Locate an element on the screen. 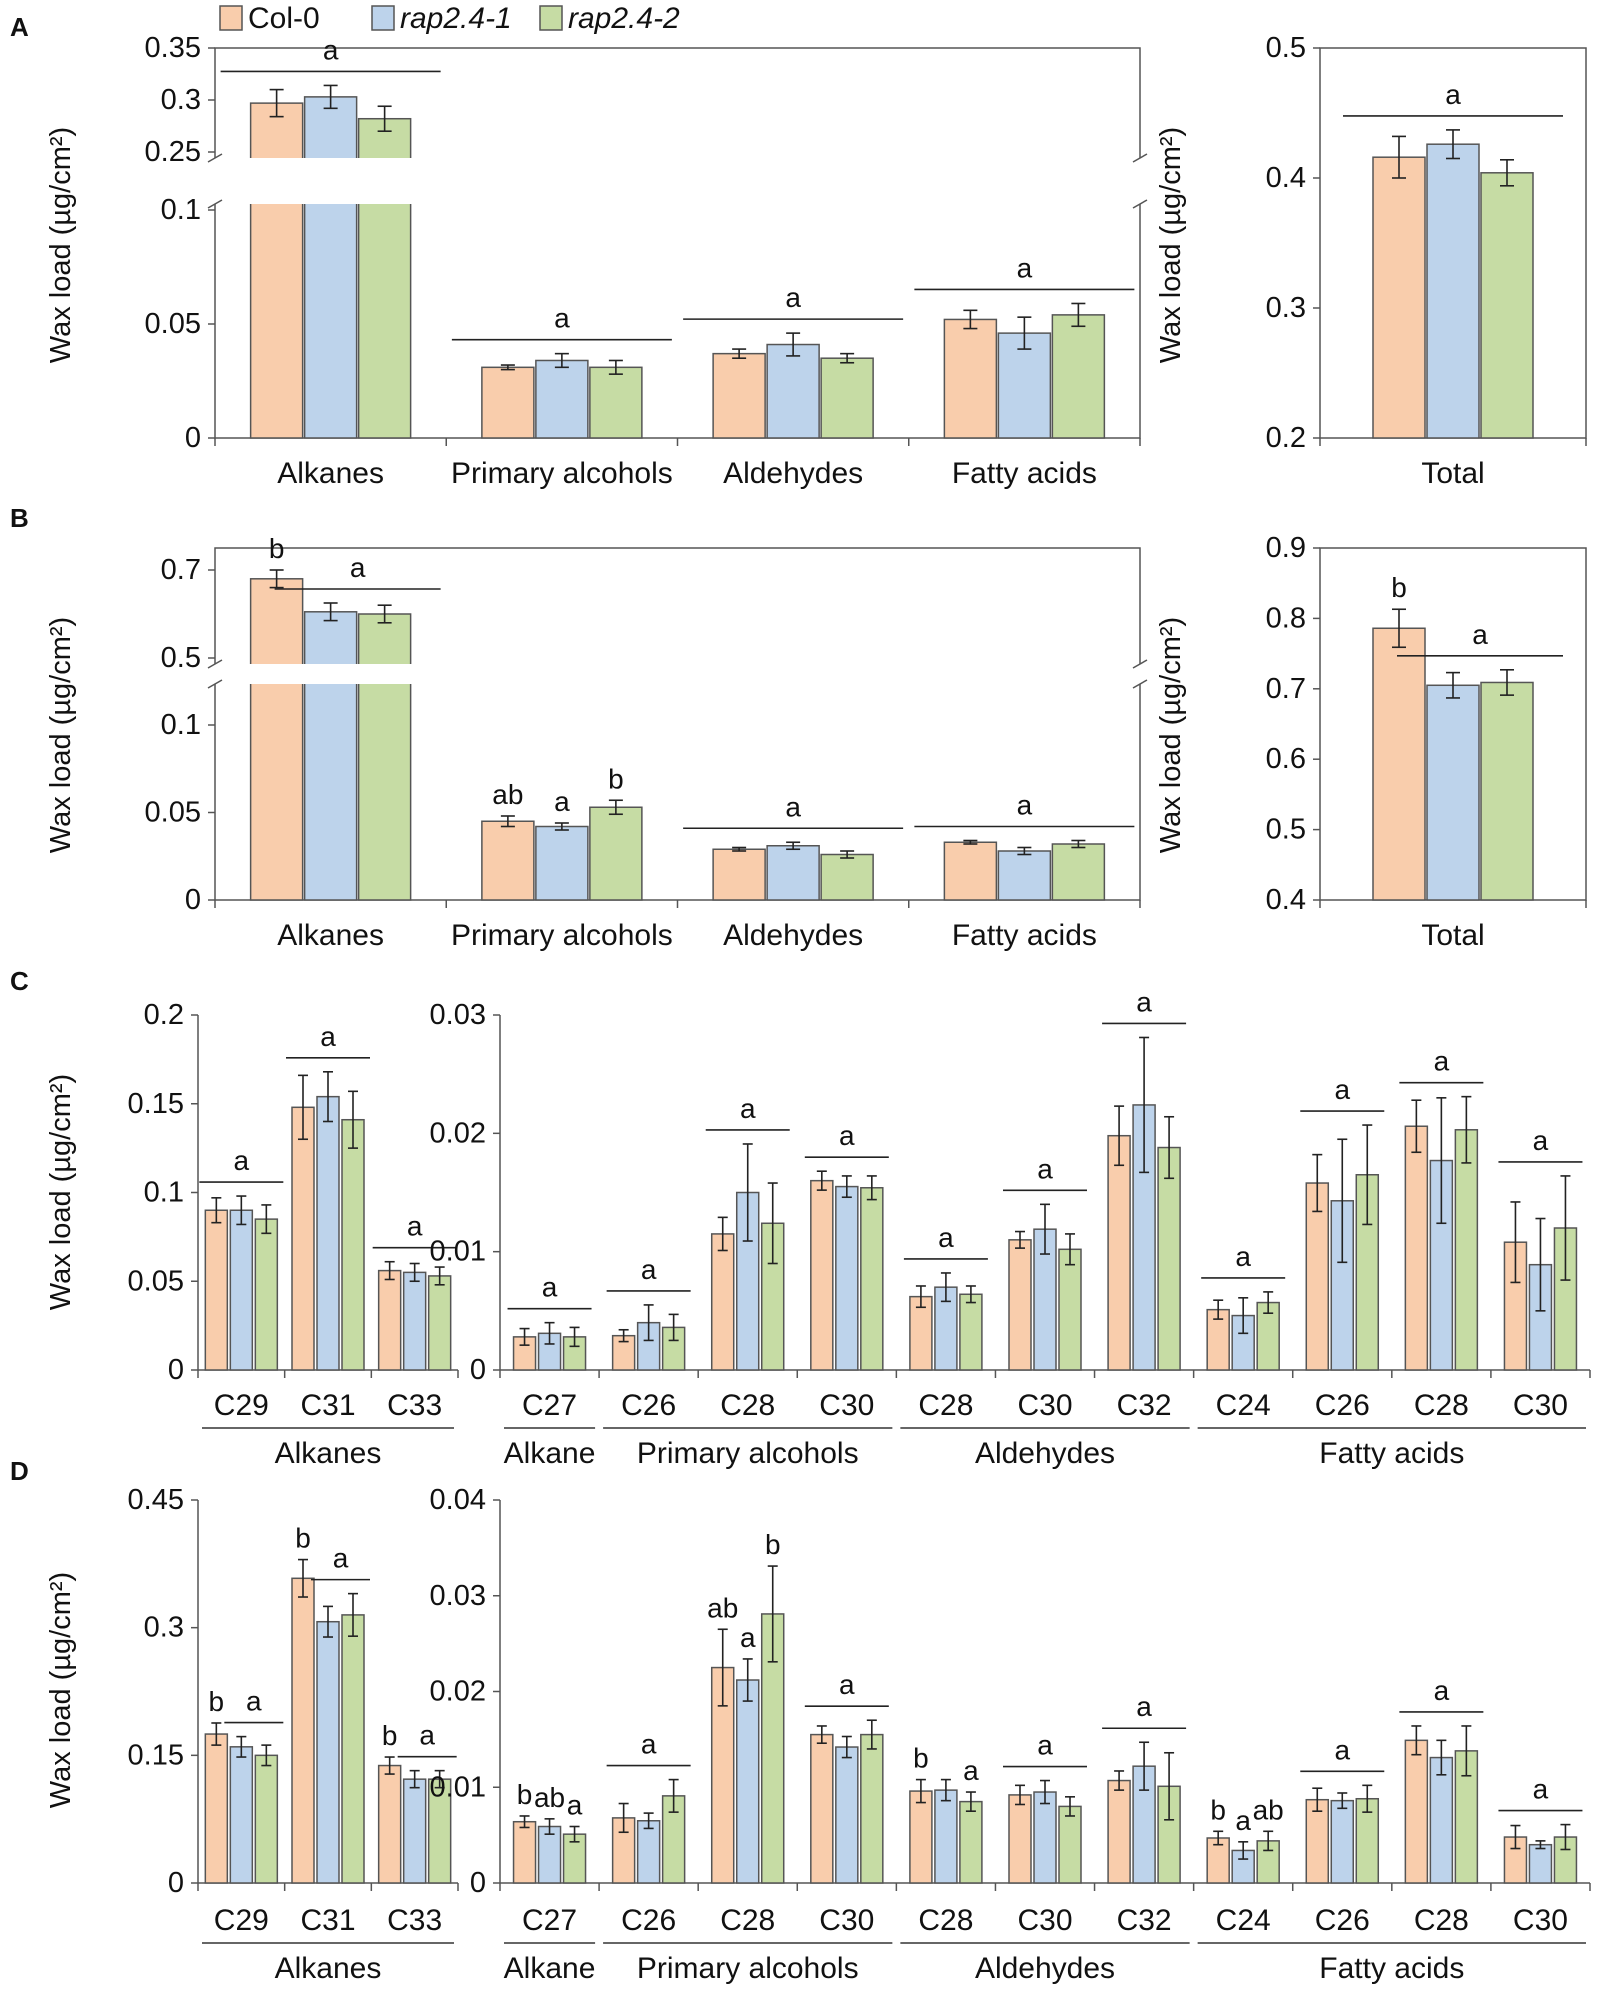 The width and height of the screenshot is (1600, 2009). category-label: C31 is located at coordinates (327, 1920).